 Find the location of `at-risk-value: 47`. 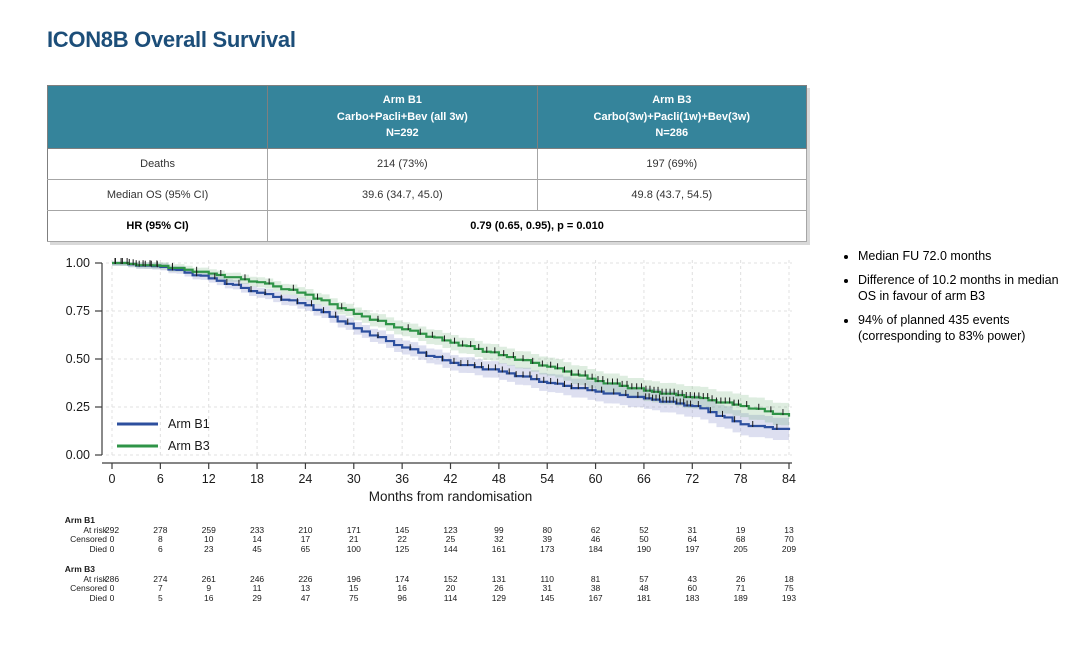

at-risk-value: 47 is located at coordinates (305, 597).